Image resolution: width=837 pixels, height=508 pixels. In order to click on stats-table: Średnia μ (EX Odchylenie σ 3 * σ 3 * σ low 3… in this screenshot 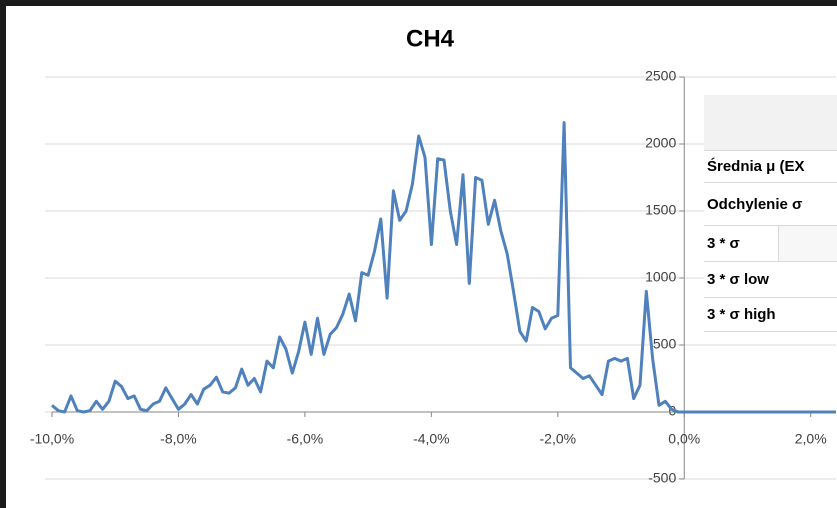, I will do `click(770, 213)`.